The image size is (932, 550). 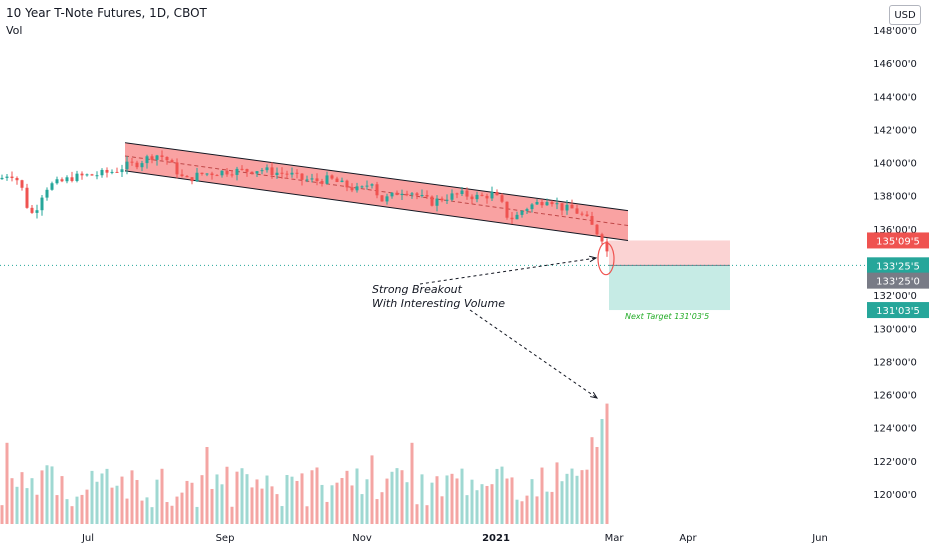 I want to click on channel-lower-line, so click(x=376, y=205).